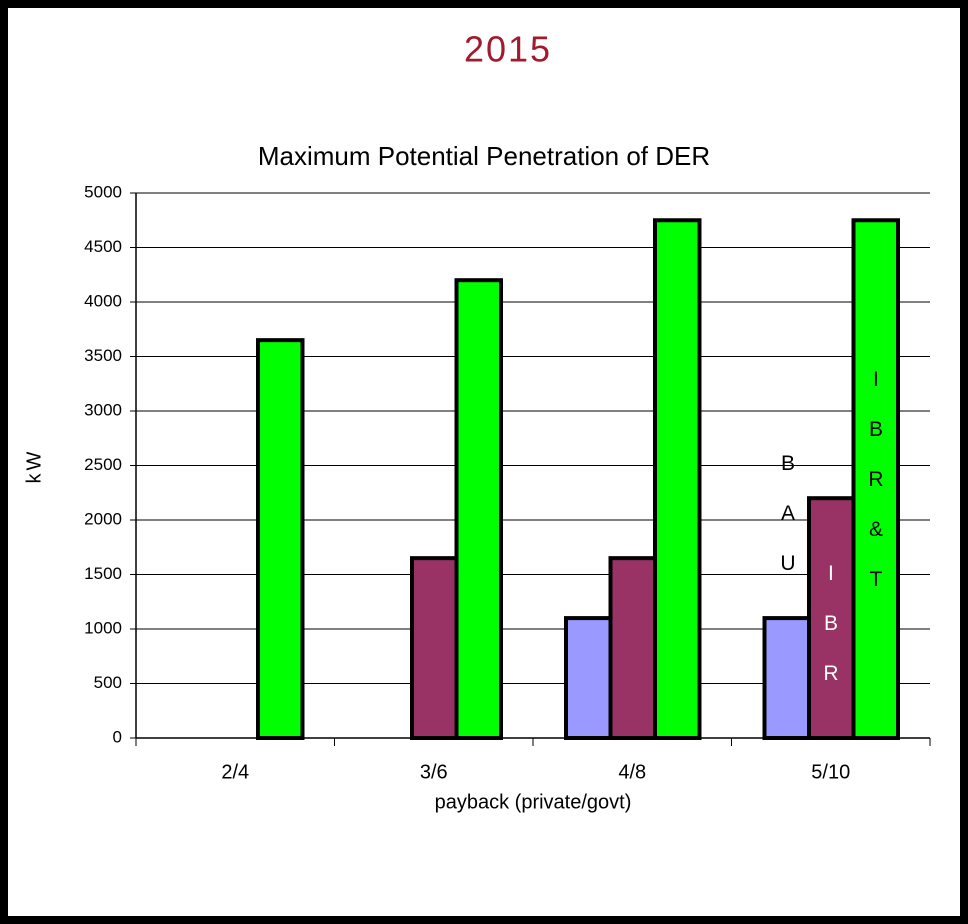  I want to click on y-tick-label: 4000, so click(103, 300).